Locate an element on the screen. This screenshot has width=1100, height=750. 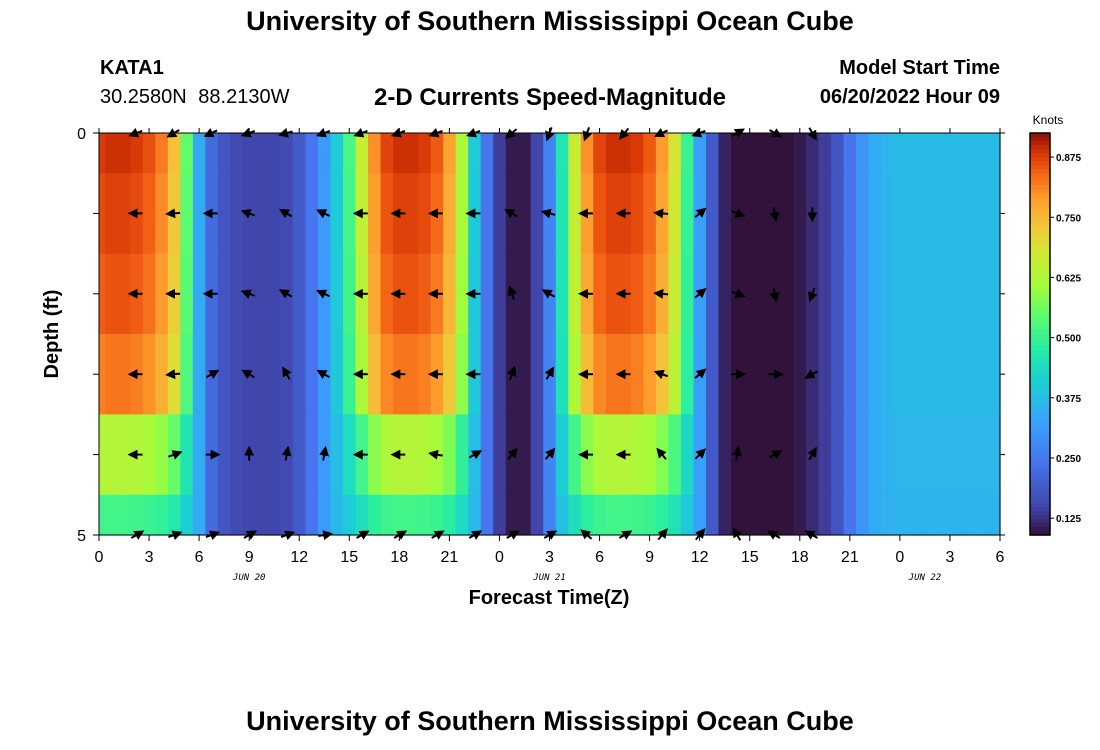
model-start-label: Model Start Time is located at coordinates (919, 68).